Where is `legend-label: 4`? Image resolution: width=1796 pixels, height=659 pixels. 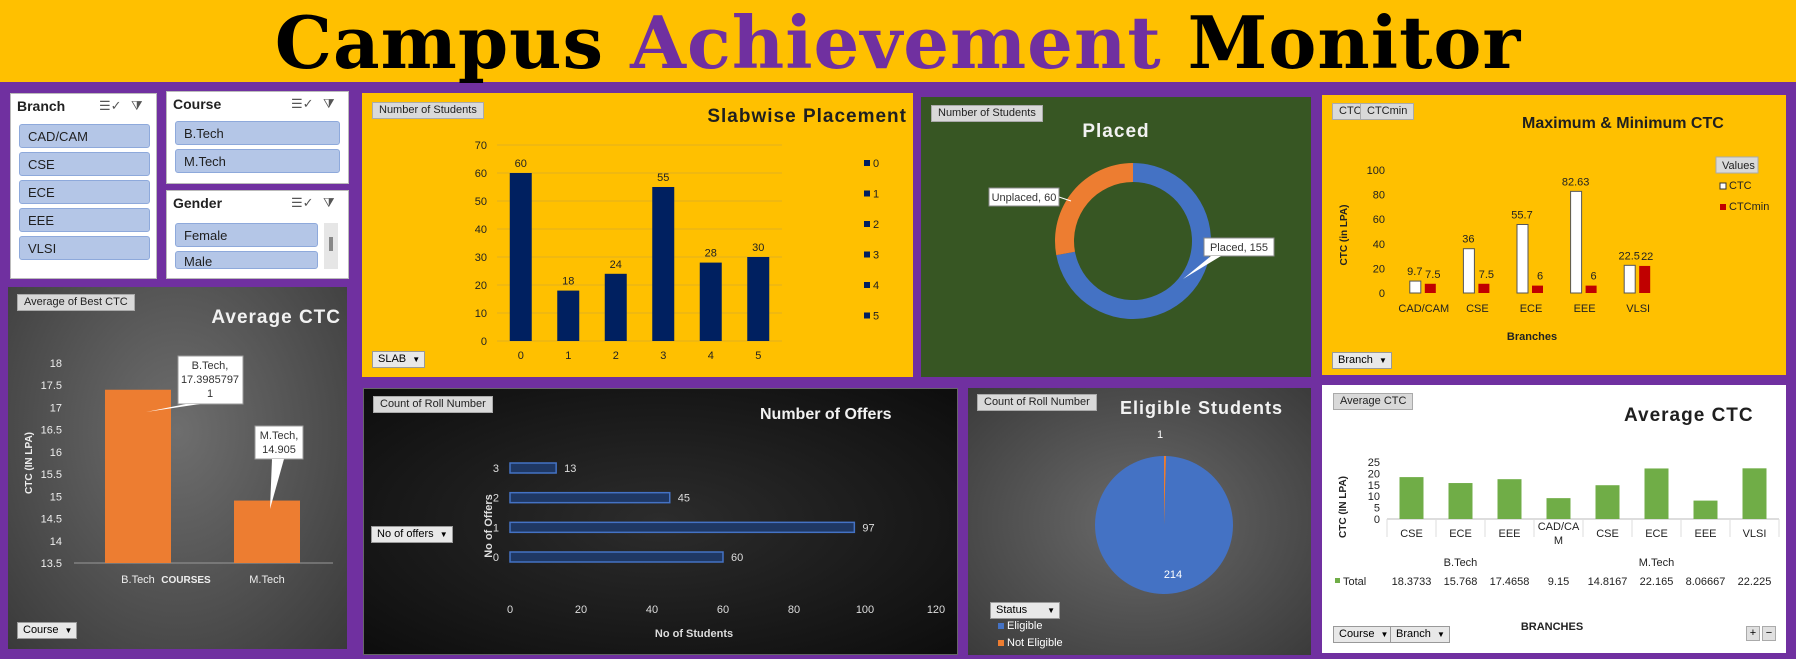
legend-label: 4 is located at coordinates (876, 286).